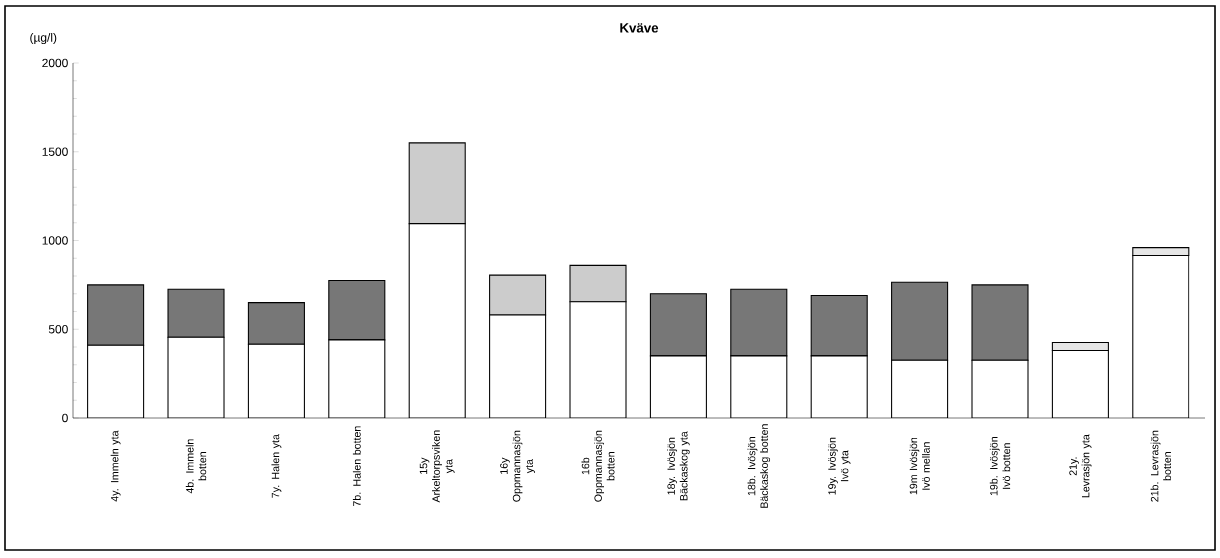 The image size is (1220, 558). Describe the element at coordinates (759, 466) in the screenshot. I see `x-tick-label: 18b. Ivösjön Bäckaskog botten` at that location.